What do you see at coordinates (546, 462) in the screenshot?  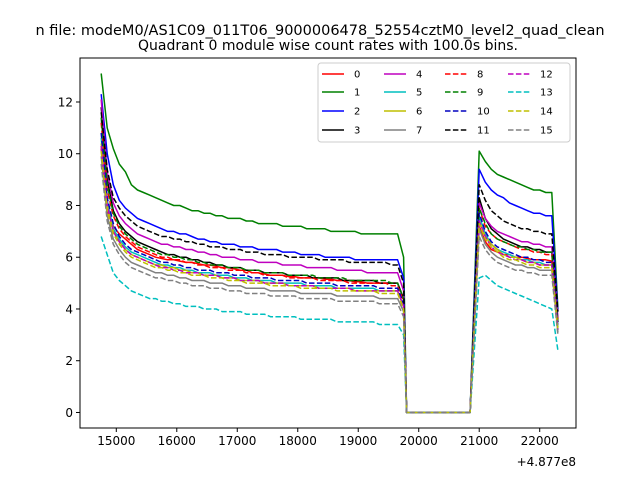 I see `x-offset-text: +4.877e8` at bounding box center [546, 462].